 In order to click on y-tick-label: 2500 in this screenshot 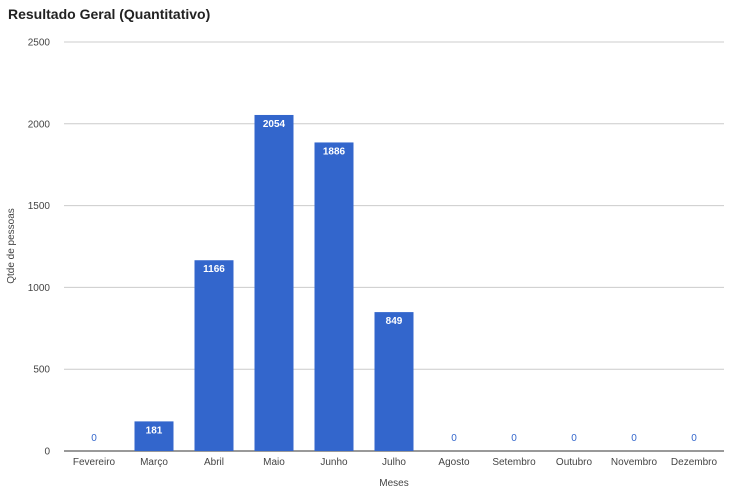, I will do `click(39, 43)`.